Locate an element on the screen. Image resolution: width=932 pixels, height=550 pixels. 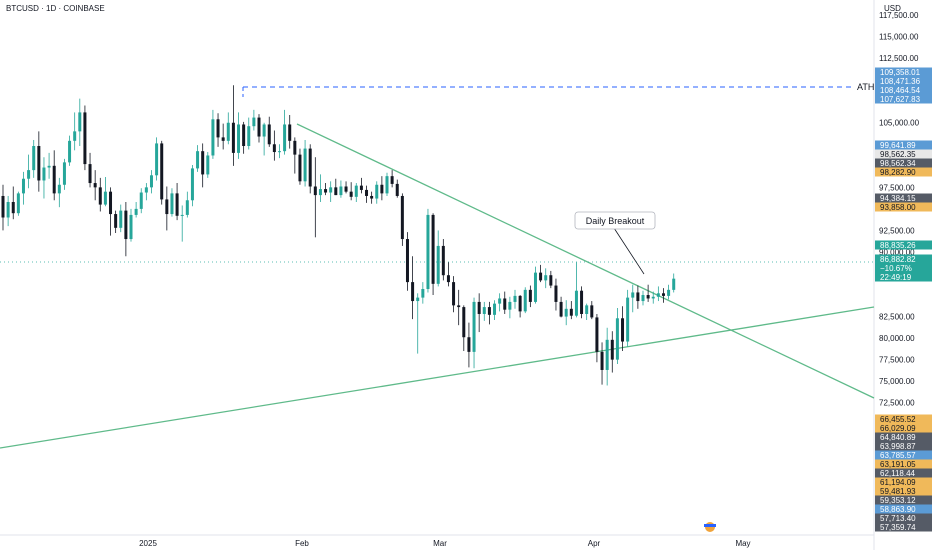
price-tick-label: 97,500.00 is located at coordinates (897, 187).